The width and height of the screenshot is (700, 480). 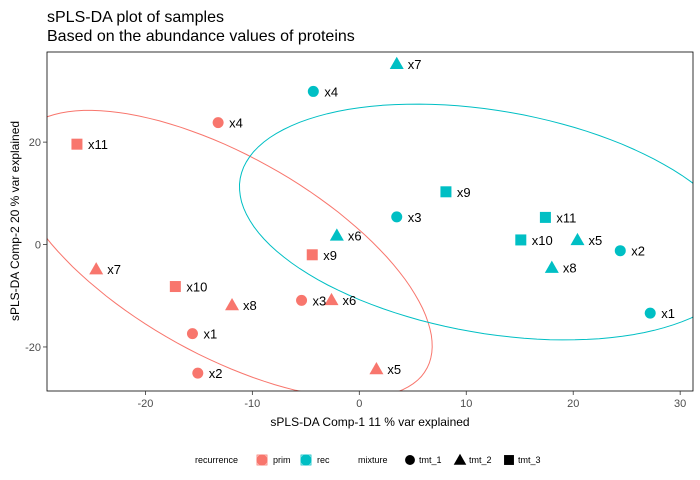 I want to click on legend: recurrence prim rec mixture tmt_1 tmt_2 tmt_3, so click(x=368, y=459).